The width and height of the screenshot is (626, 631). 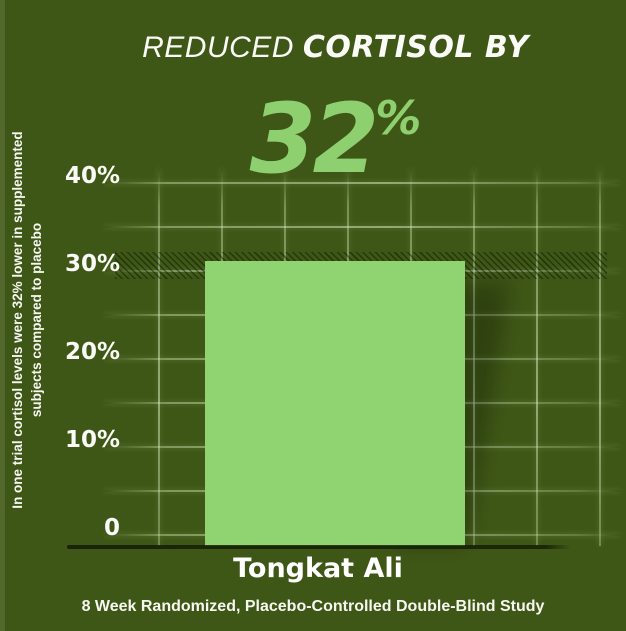 What do you see at coordinates (319, 547) in the screenshot?
I see `x-axis-line` at bounding box center [319, 547].